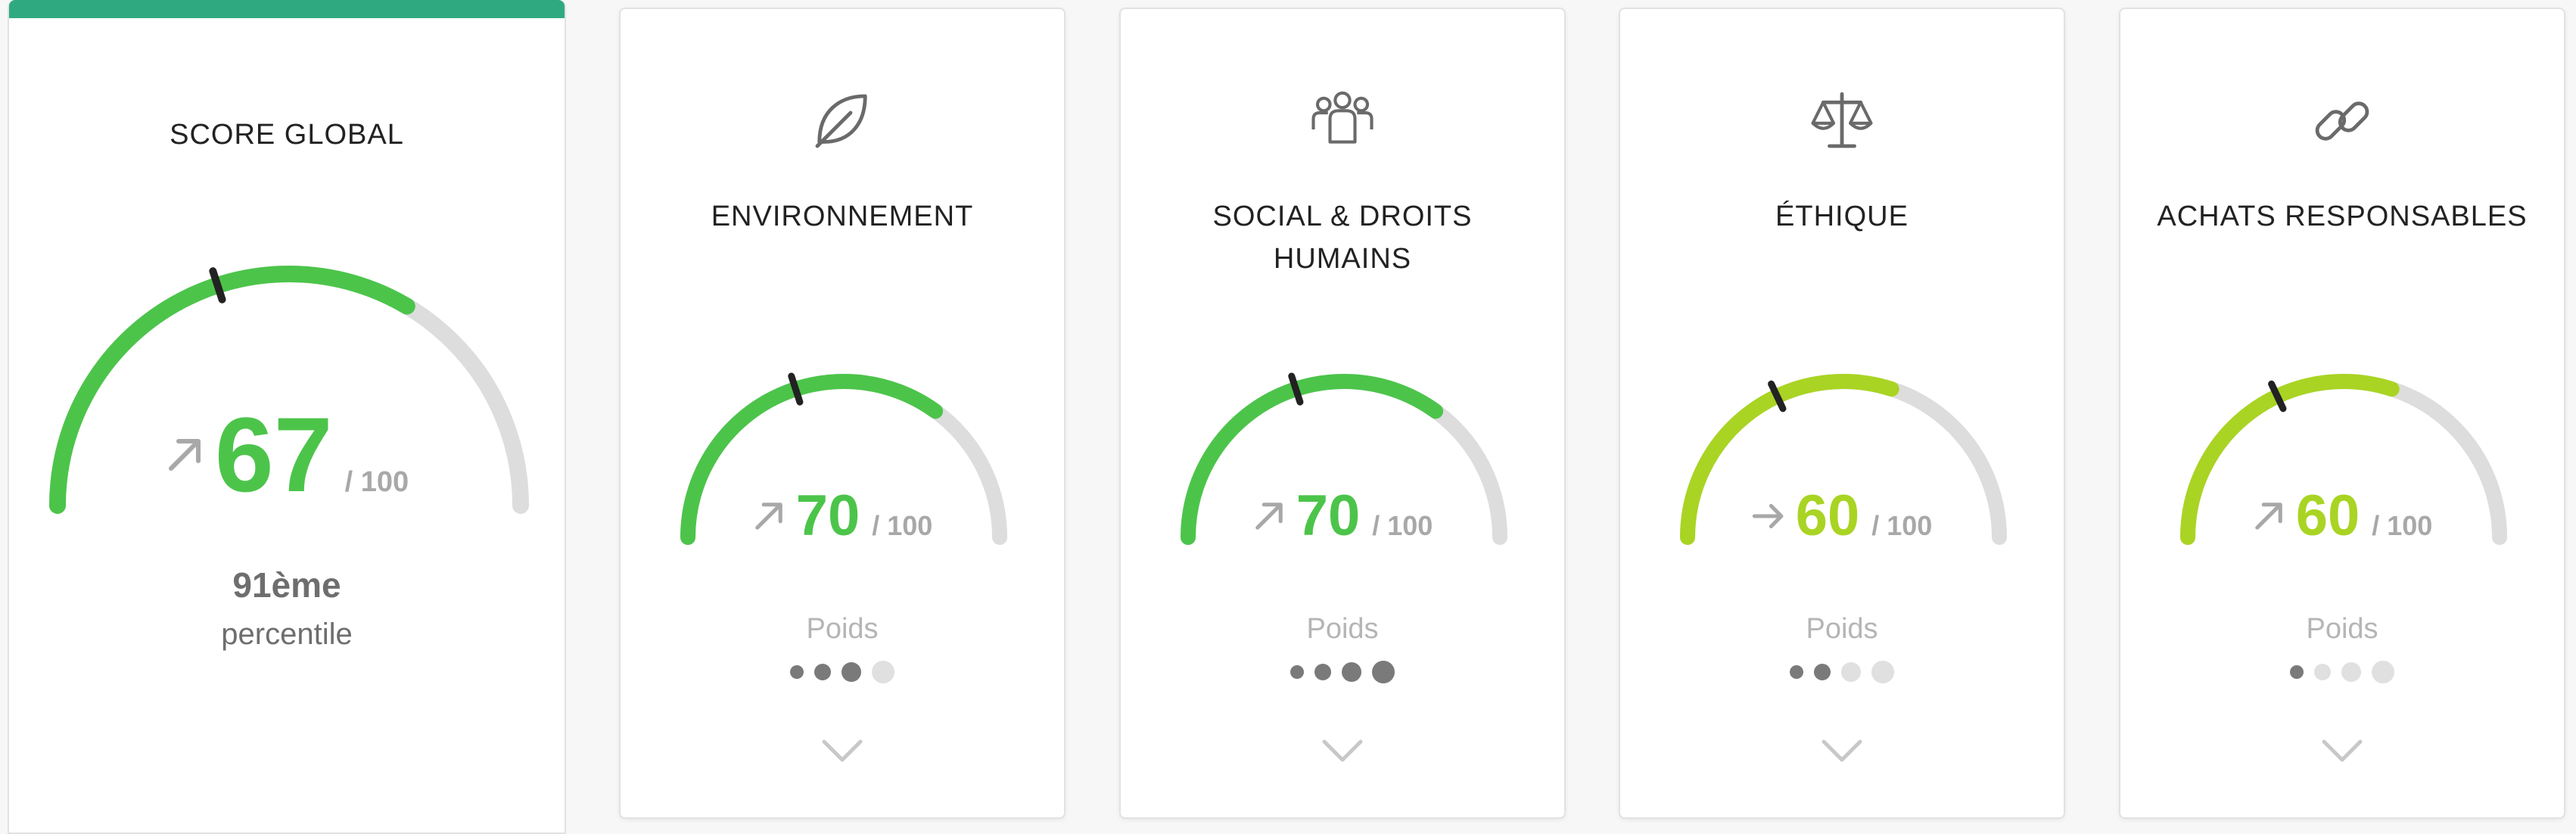  I want to click on category-title-line-1: ÉTHIQUE, so click(1842, 216).